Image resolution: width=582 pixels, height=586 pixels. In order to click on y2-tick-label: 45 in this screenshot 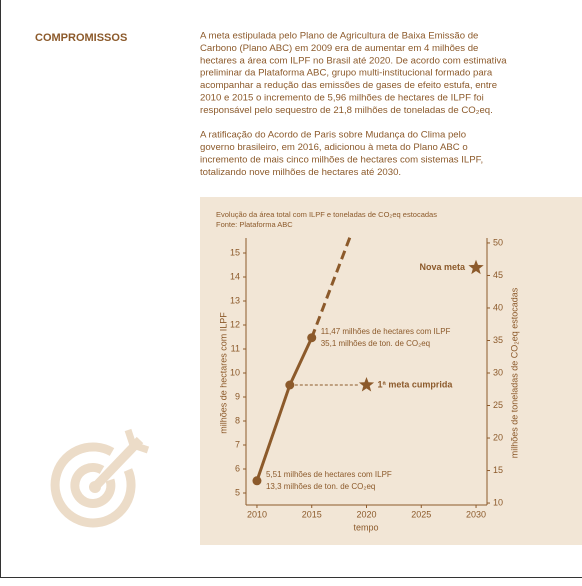, I will do `click(498, 275)`.